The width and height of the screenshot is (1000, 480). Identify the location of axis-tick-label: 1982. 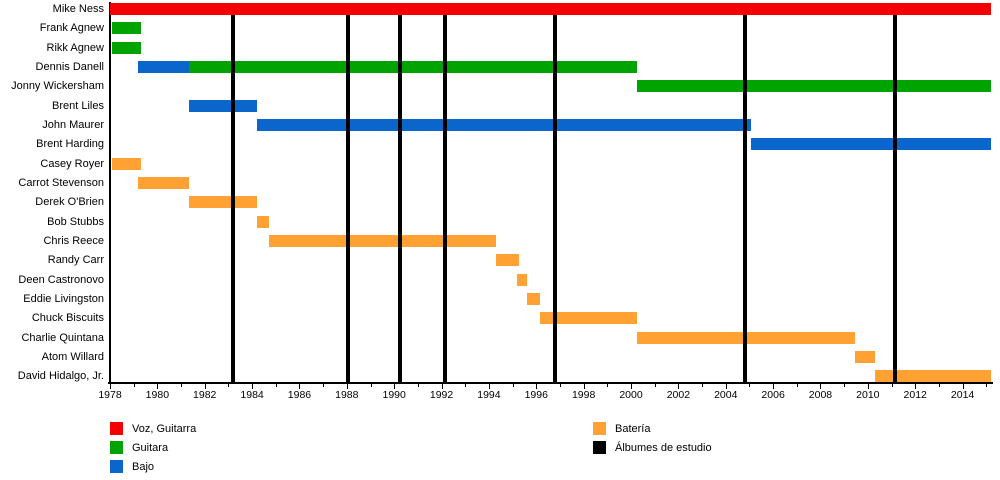
(205, 395).